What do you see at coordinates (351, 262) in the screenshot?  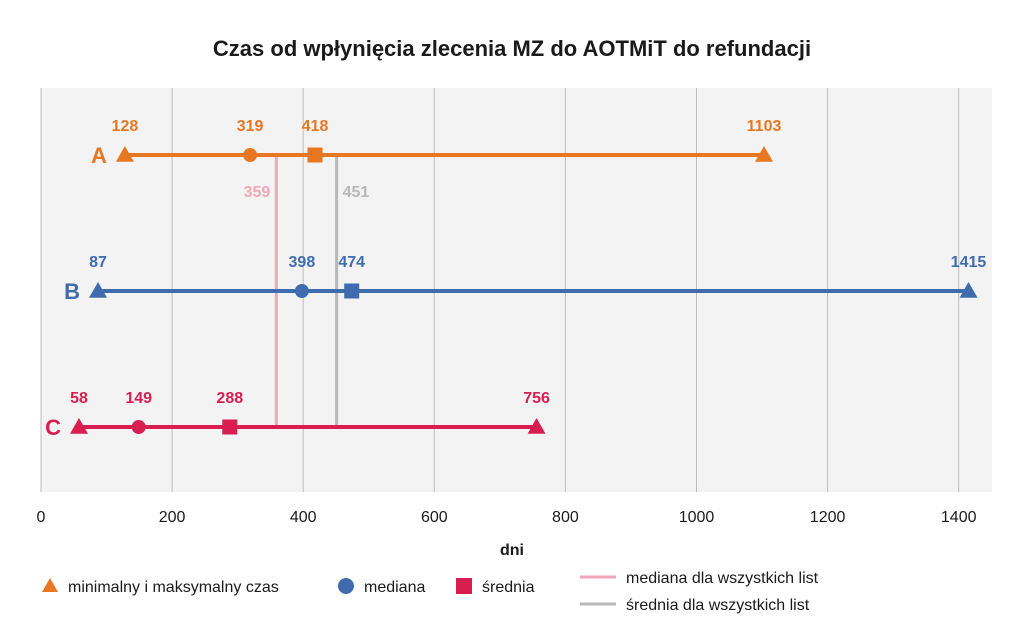 I see `mean-value-label: 474` at bounding box center [351, 262].